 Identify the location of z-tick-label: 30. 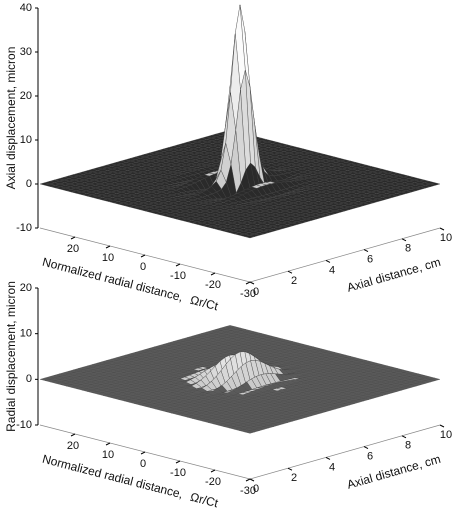
(26, 52).